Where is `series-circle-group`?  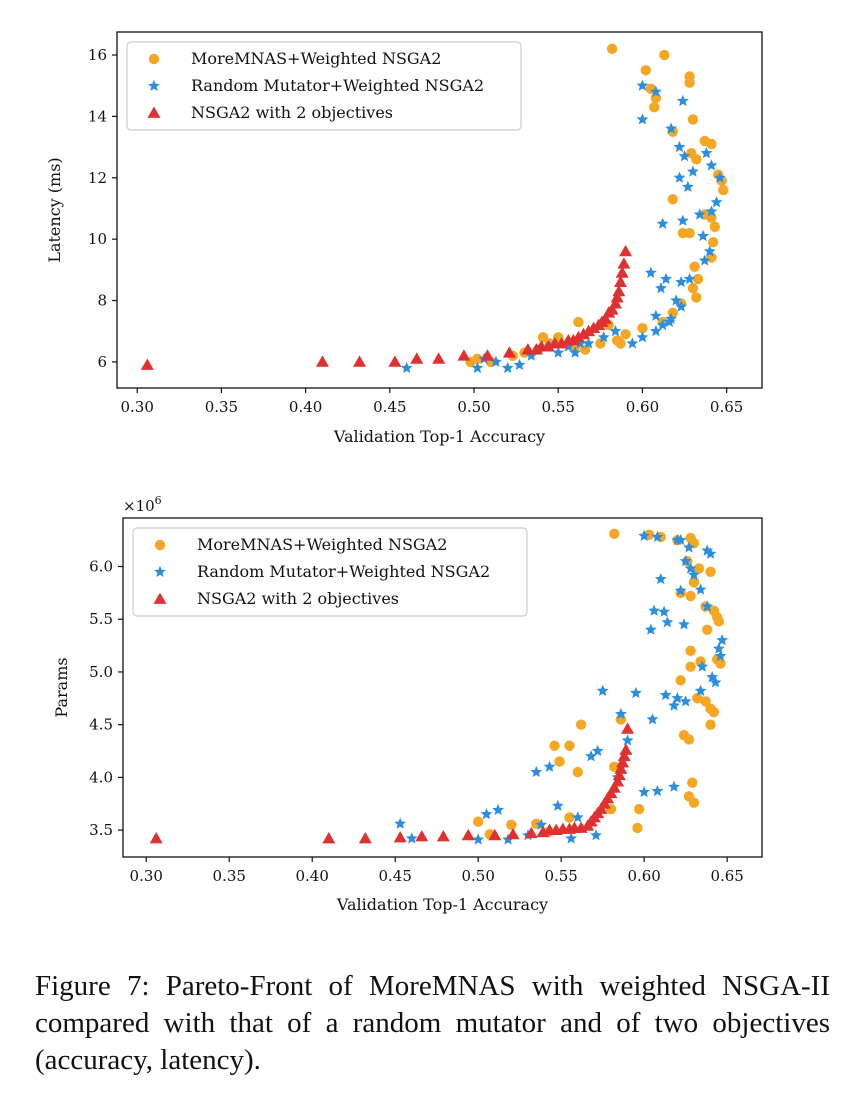 series-circle-group is located at coordinates (597, 205).